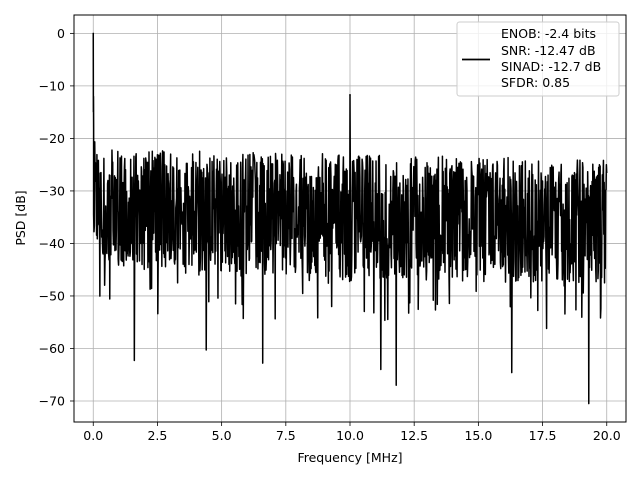  What do you see at coordinates (551, 66) in the screenshot?
I see `legend-entry-sinad: SINAD: -12.7 dB` at bounding box center [551, 66].